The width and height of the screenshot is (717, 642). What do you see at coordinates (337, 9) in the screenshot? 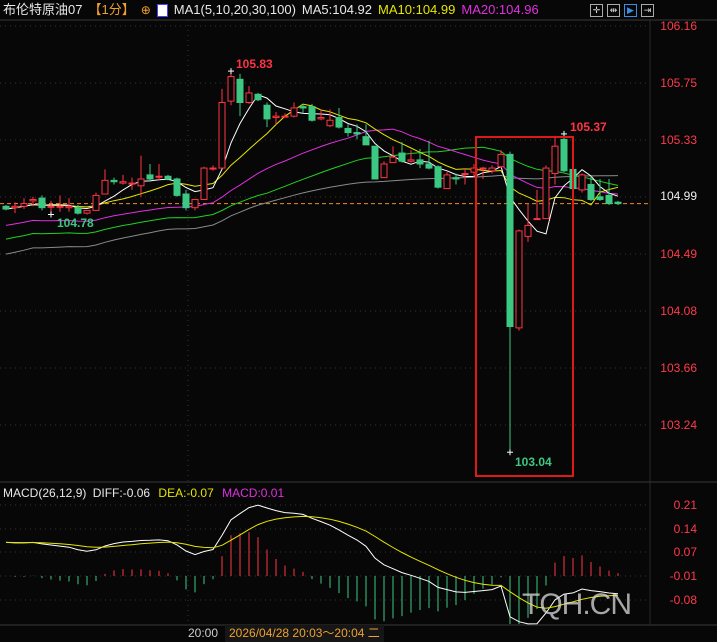
I see `ma5-value: MA5:104.92` at bounding box center [337, 9].